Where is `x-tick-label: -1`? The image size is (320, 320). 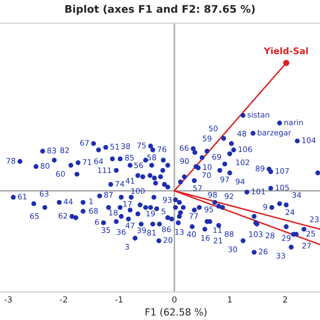
x-tick-label: -1 is located at coordinates (118, 299).